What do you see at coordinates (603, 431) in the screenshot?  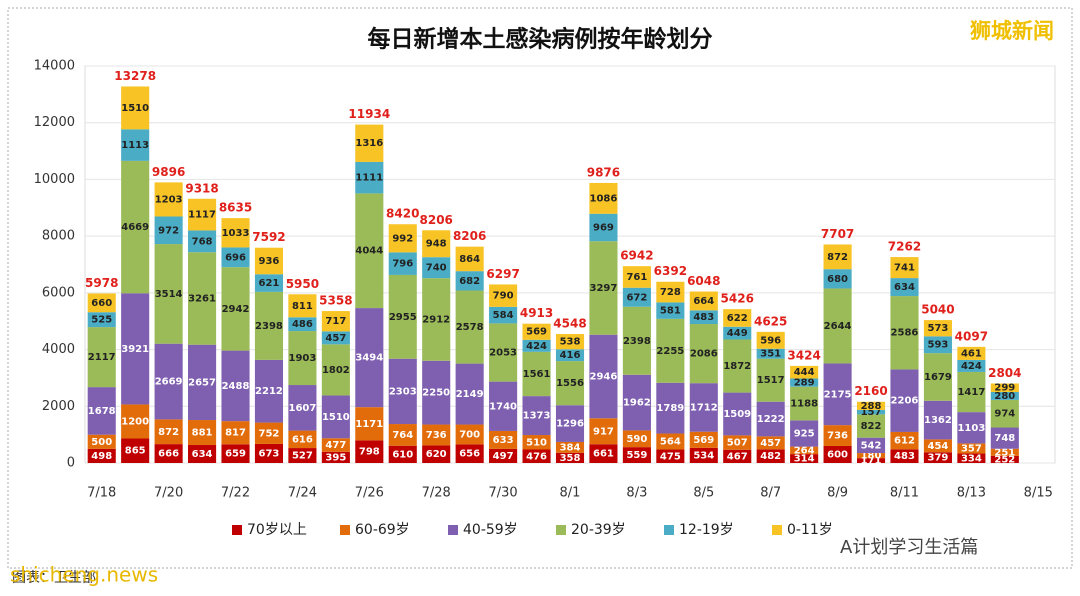 I see `segment-label: 917` at bounding box center [603, 431].